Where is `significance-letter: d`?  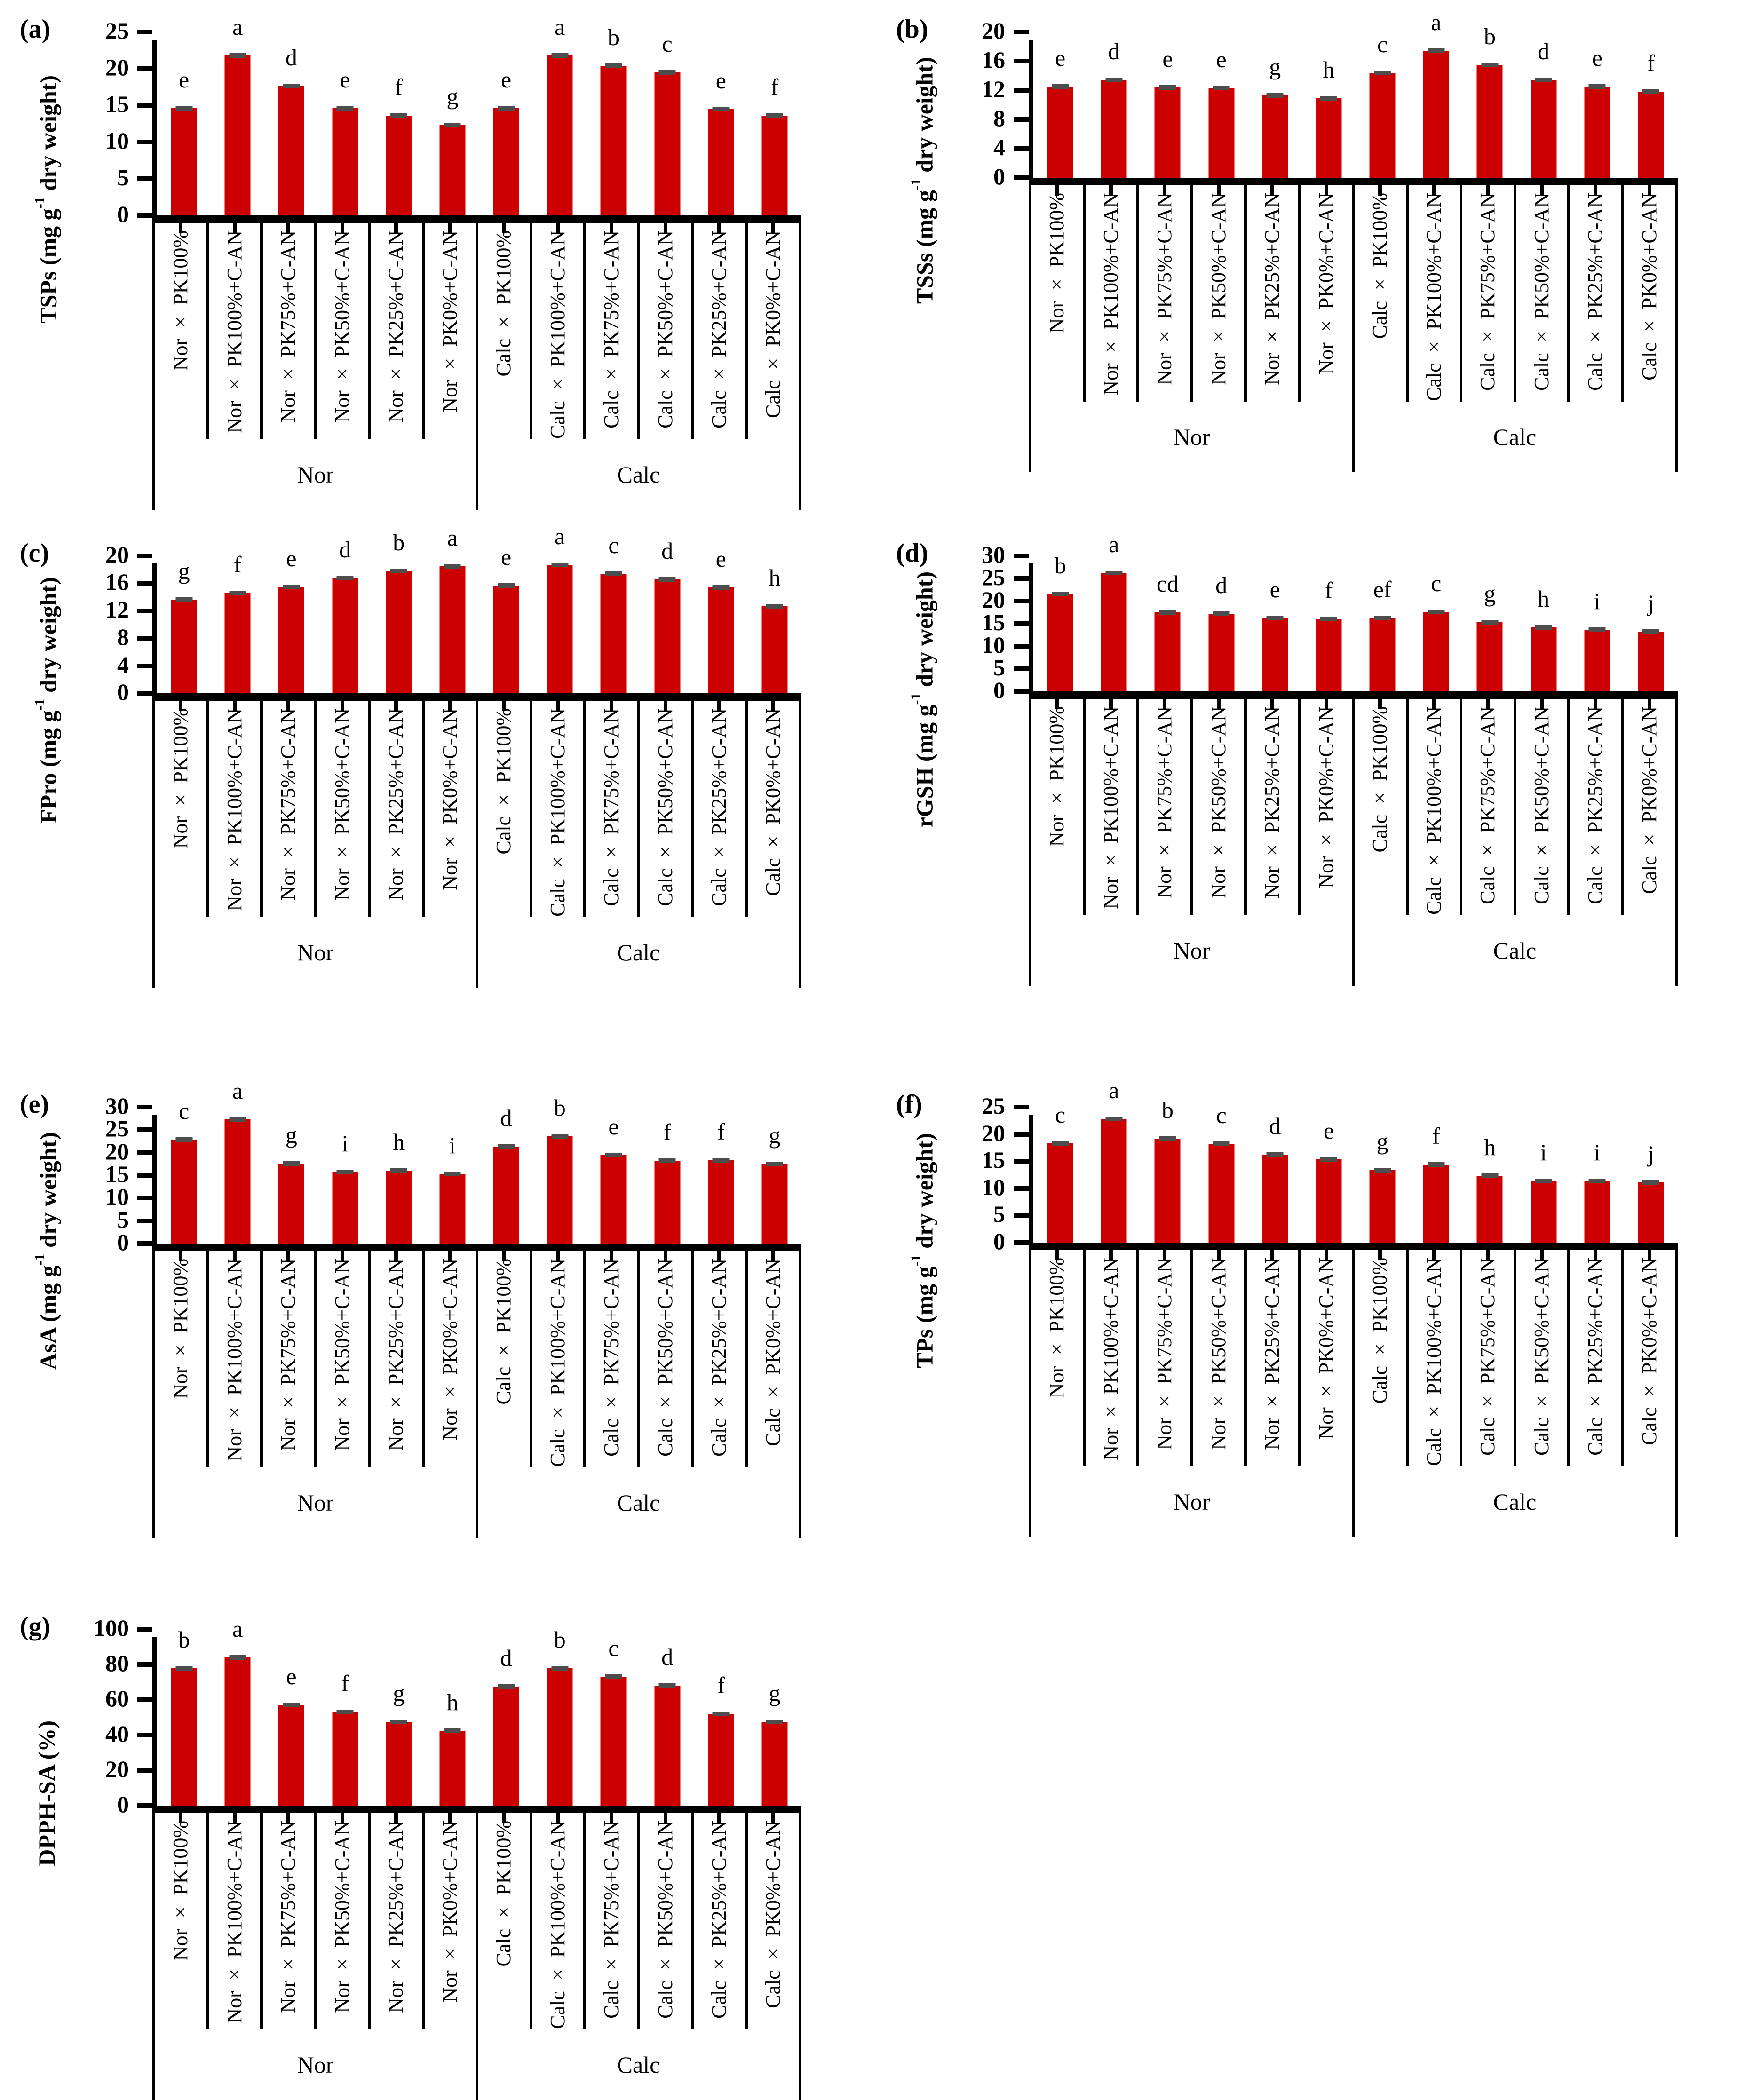
significance-letter: d is located at coordinates (506, 1118).